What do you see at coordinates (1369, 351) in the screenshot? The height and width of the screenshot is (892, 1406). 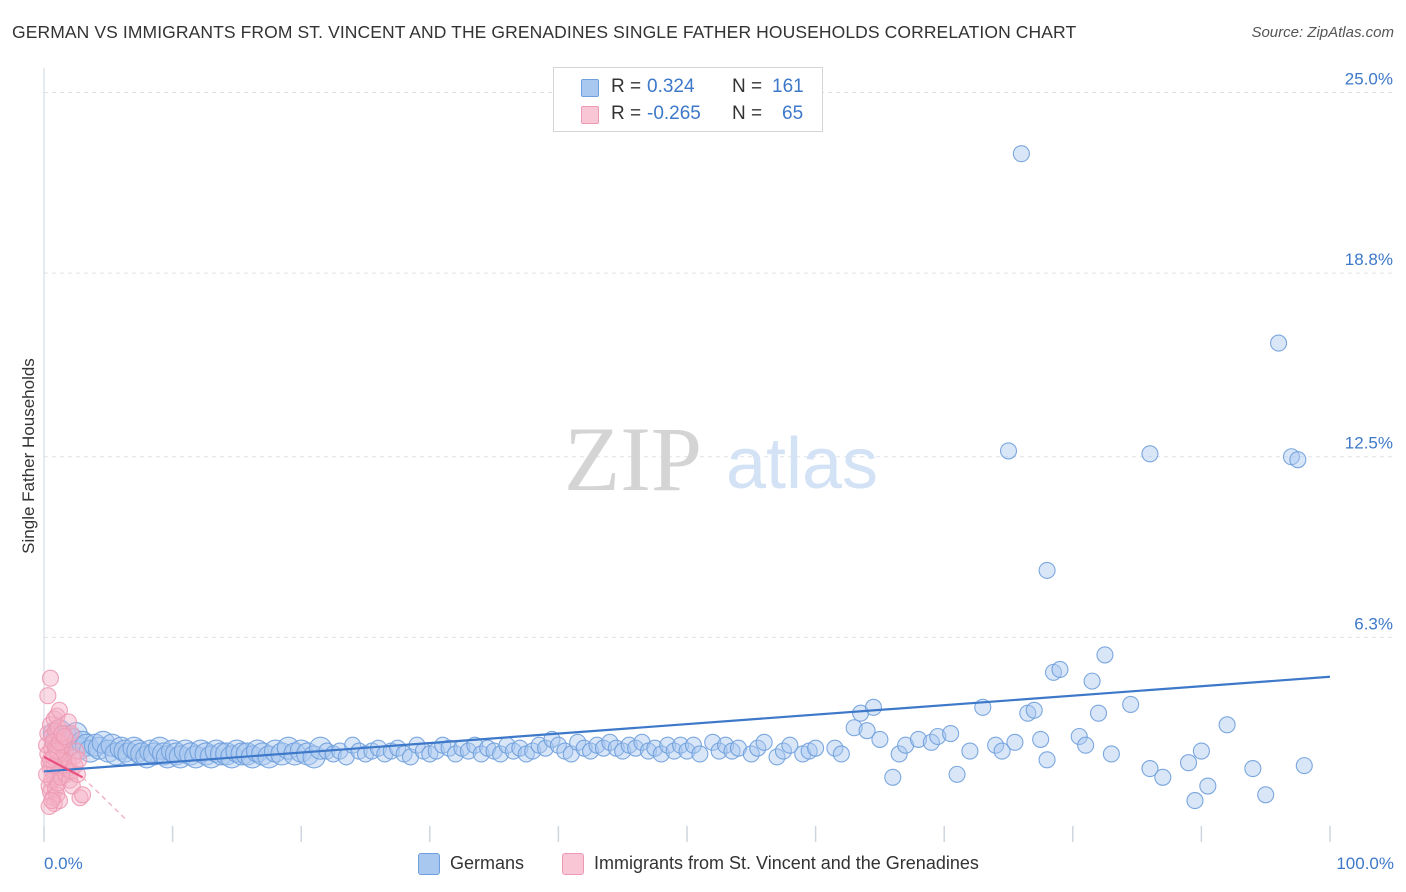 I see `y-tick-labels: 6.3% 12.5% 18.8% 25.0%` at bounding box center [1369, 351].